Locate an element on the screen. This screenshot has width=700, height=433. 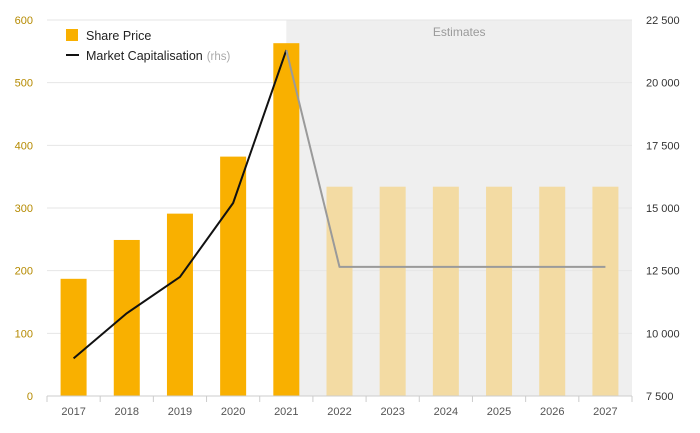
x-tick-label-2018: 2018 is located at coordinates (127, 412).